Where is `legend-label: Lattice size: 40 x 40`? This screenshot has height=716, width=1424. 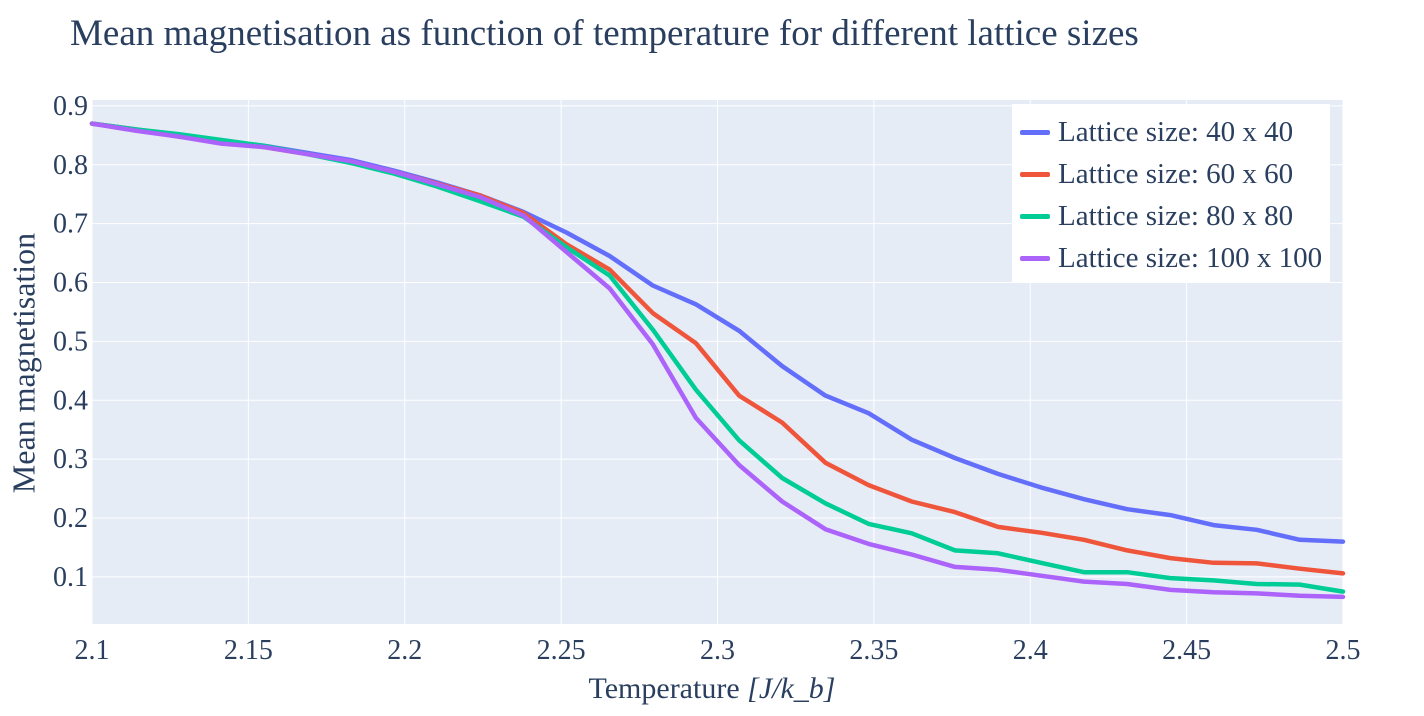
legend-label: Lattice size: 40 x 40 is located at coordinates (1176, 131).